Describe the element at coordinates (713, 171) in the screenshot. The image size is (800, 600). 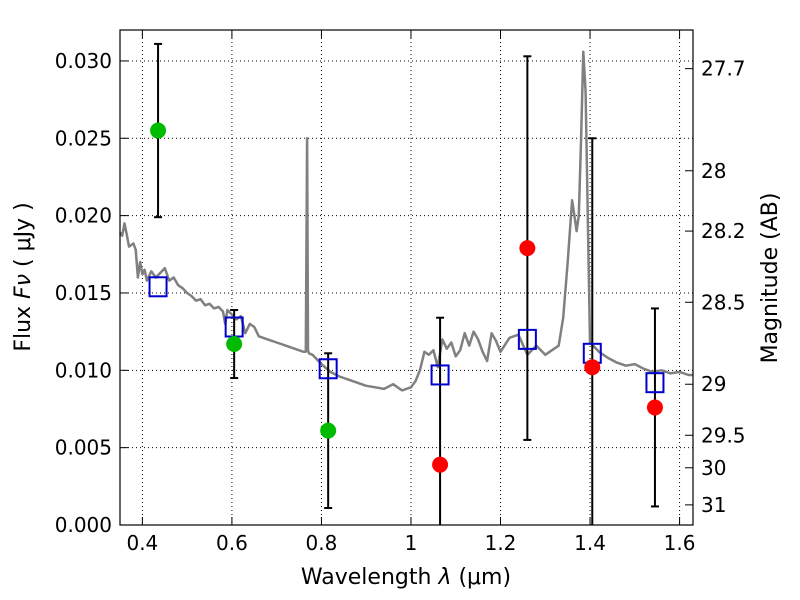
I see `right-tick-label: 28` at that location.